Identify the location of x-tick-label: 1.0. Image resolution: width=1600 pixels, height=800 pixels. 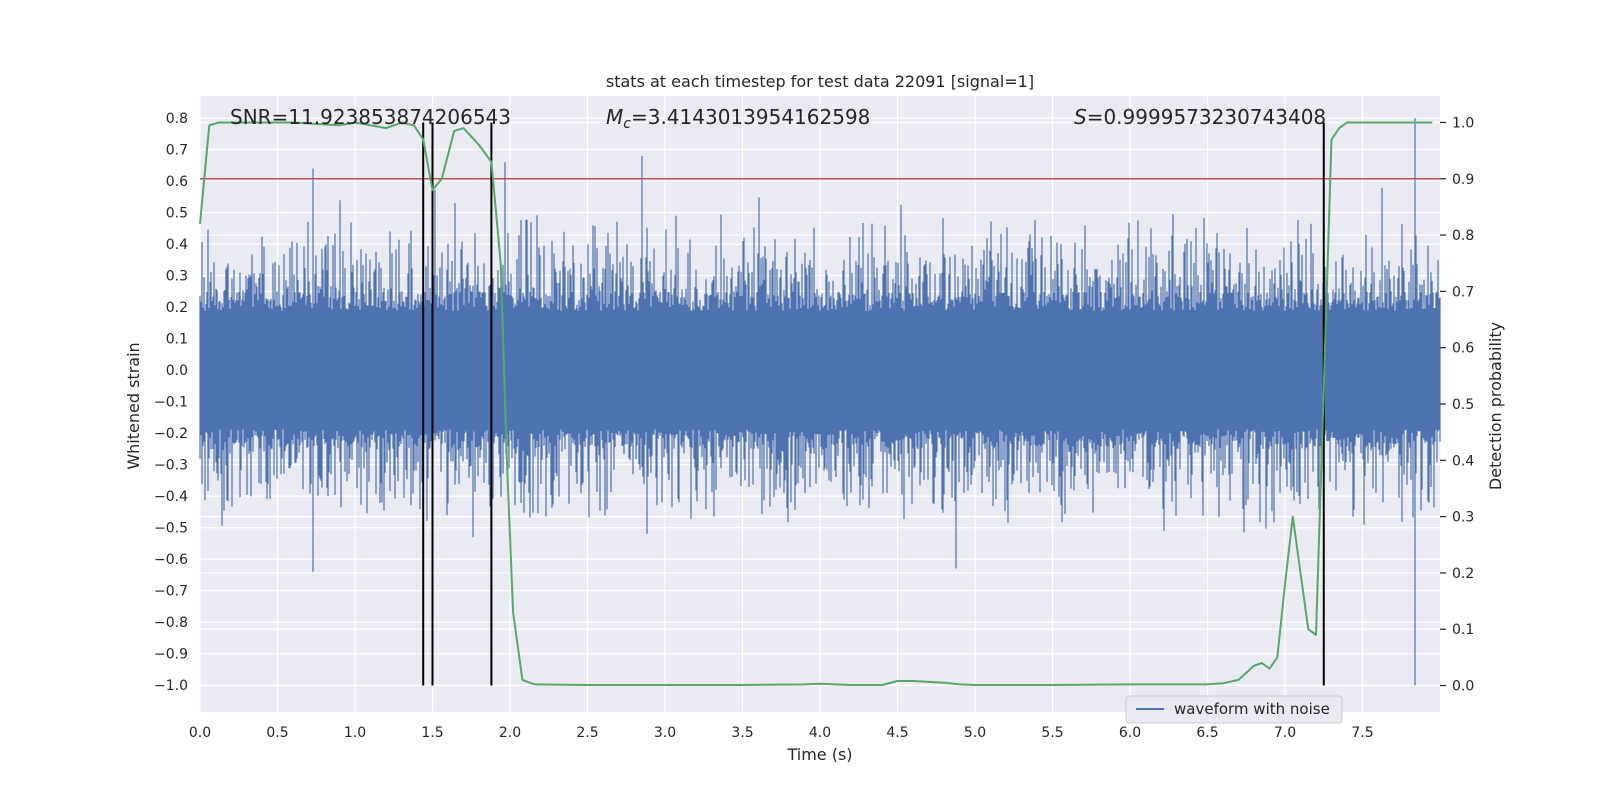
(355, 733).